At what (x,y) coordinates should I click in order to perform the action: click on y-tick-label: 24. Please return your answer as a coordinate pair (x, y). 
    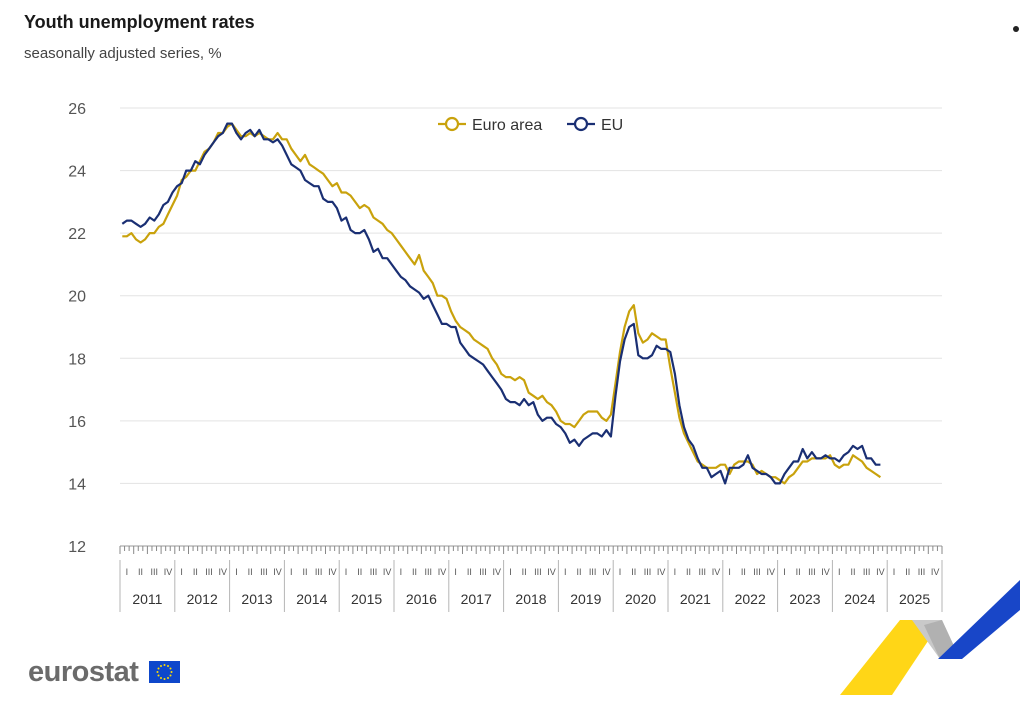
    Looking at the image, I should click on (77, 172).